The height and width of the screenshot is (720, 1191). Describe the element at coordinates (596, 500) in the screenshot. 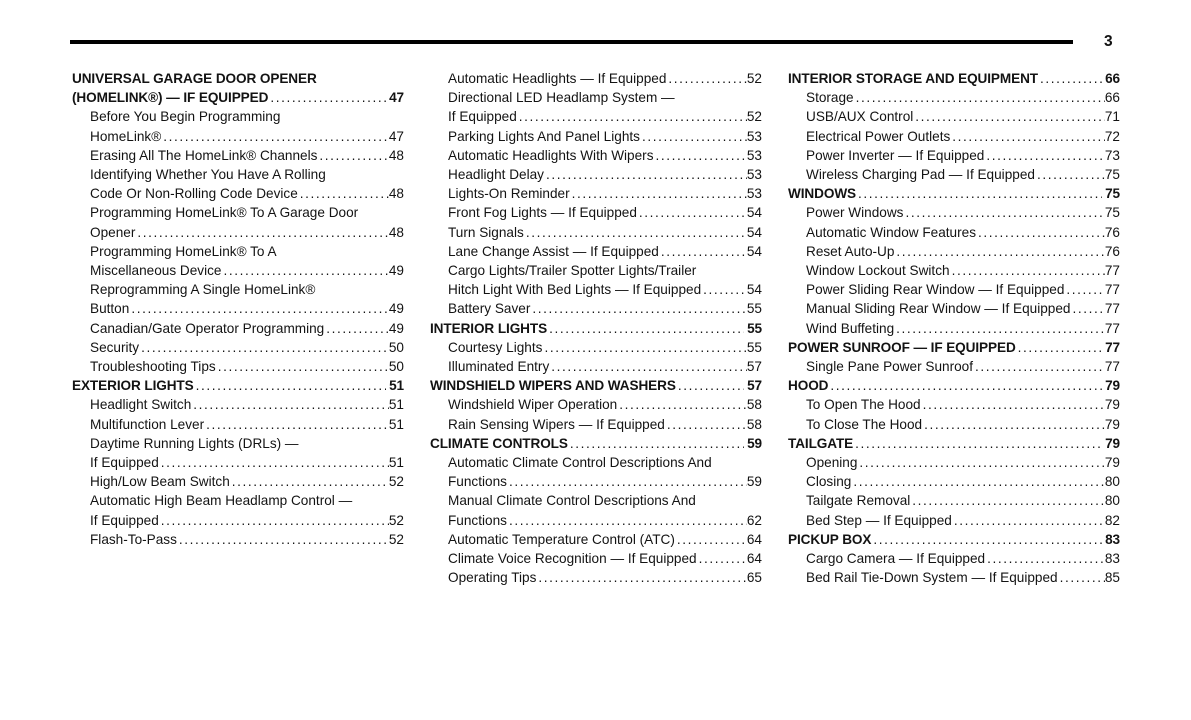

I see `toc-line: Manual Climate Control Descriptions And` at that location.